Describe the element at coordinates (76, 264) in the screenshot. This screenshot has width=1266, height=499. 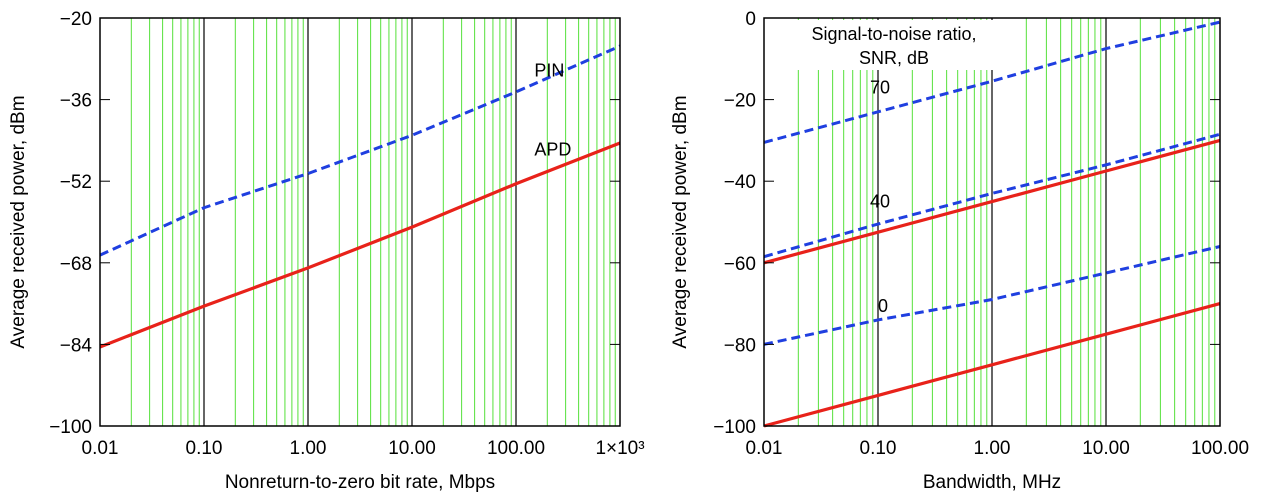
I see `y-tick-label: −68` at that location.